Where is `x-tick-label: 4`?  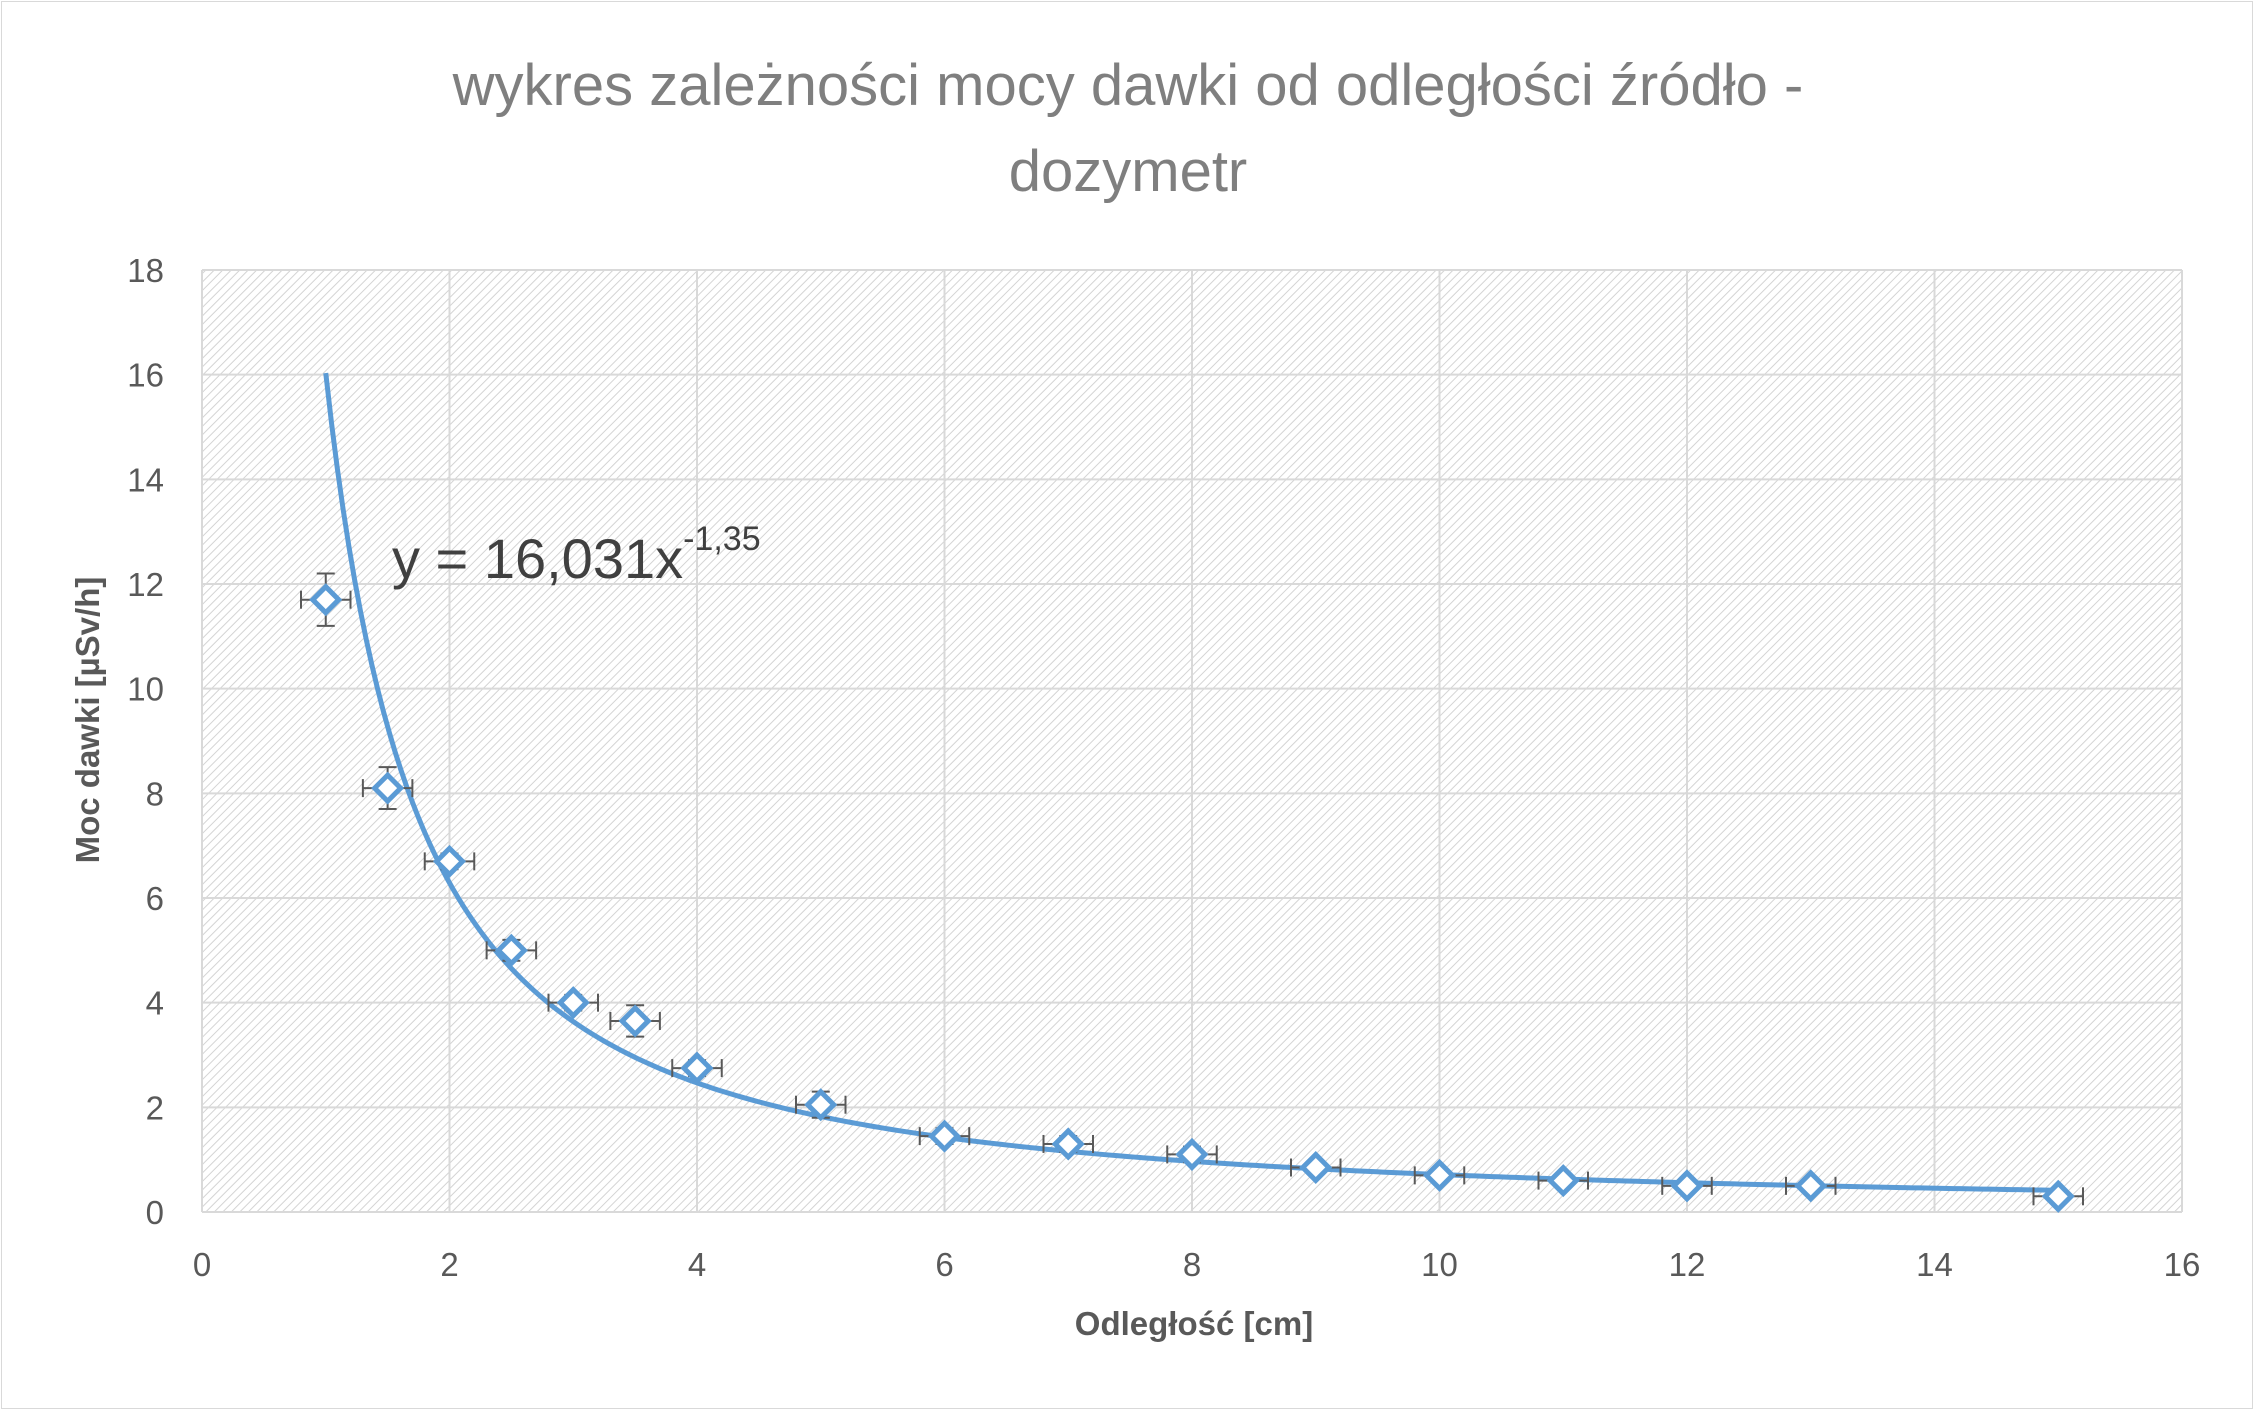 x-tick-label: 4 is located at coordinates (697, 1264).